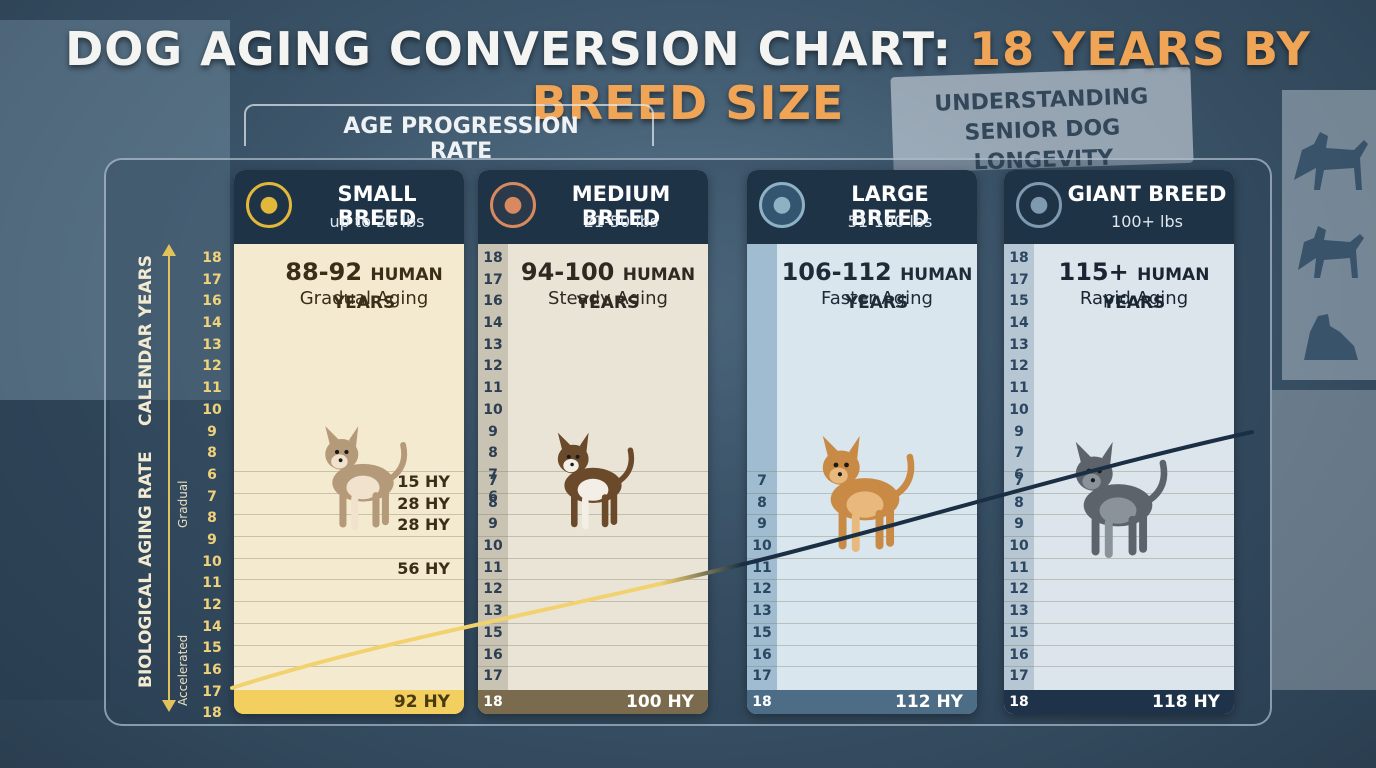 This screenshot has width=1376, height=768. Describe the element at coordinates (1019, 474) in the screenshot. I see `lane-year-label: 6` at that location.